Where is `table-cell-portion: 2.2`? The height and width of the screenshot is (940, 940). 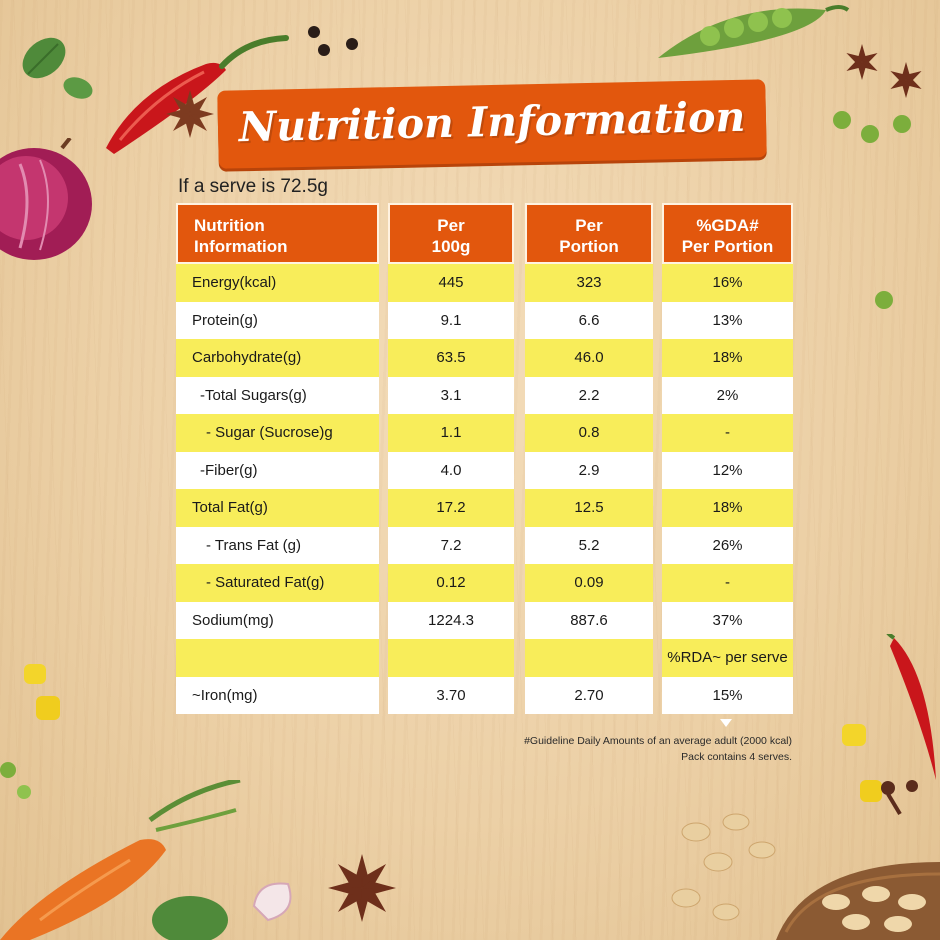 table-cell-portion: 2.2 is located at coordinates (589, 395).